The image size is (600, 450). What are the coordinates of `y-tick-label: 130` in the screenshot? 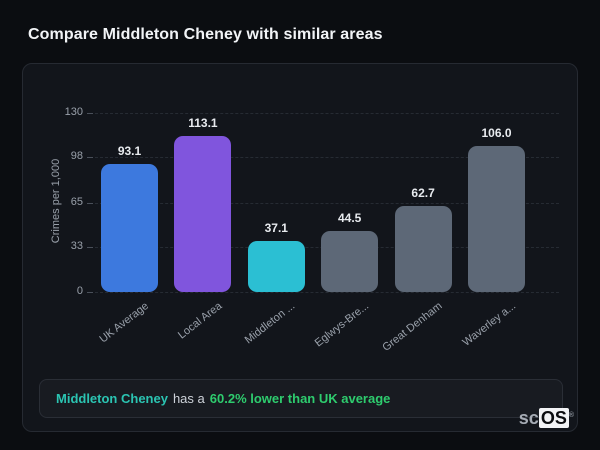 It's located at (73, 112).